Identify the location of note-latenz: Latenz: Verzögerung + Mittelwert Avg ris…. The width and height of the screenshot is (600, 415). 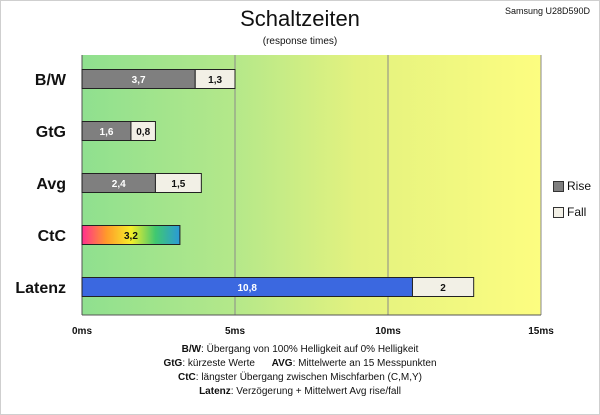
(300, 392).